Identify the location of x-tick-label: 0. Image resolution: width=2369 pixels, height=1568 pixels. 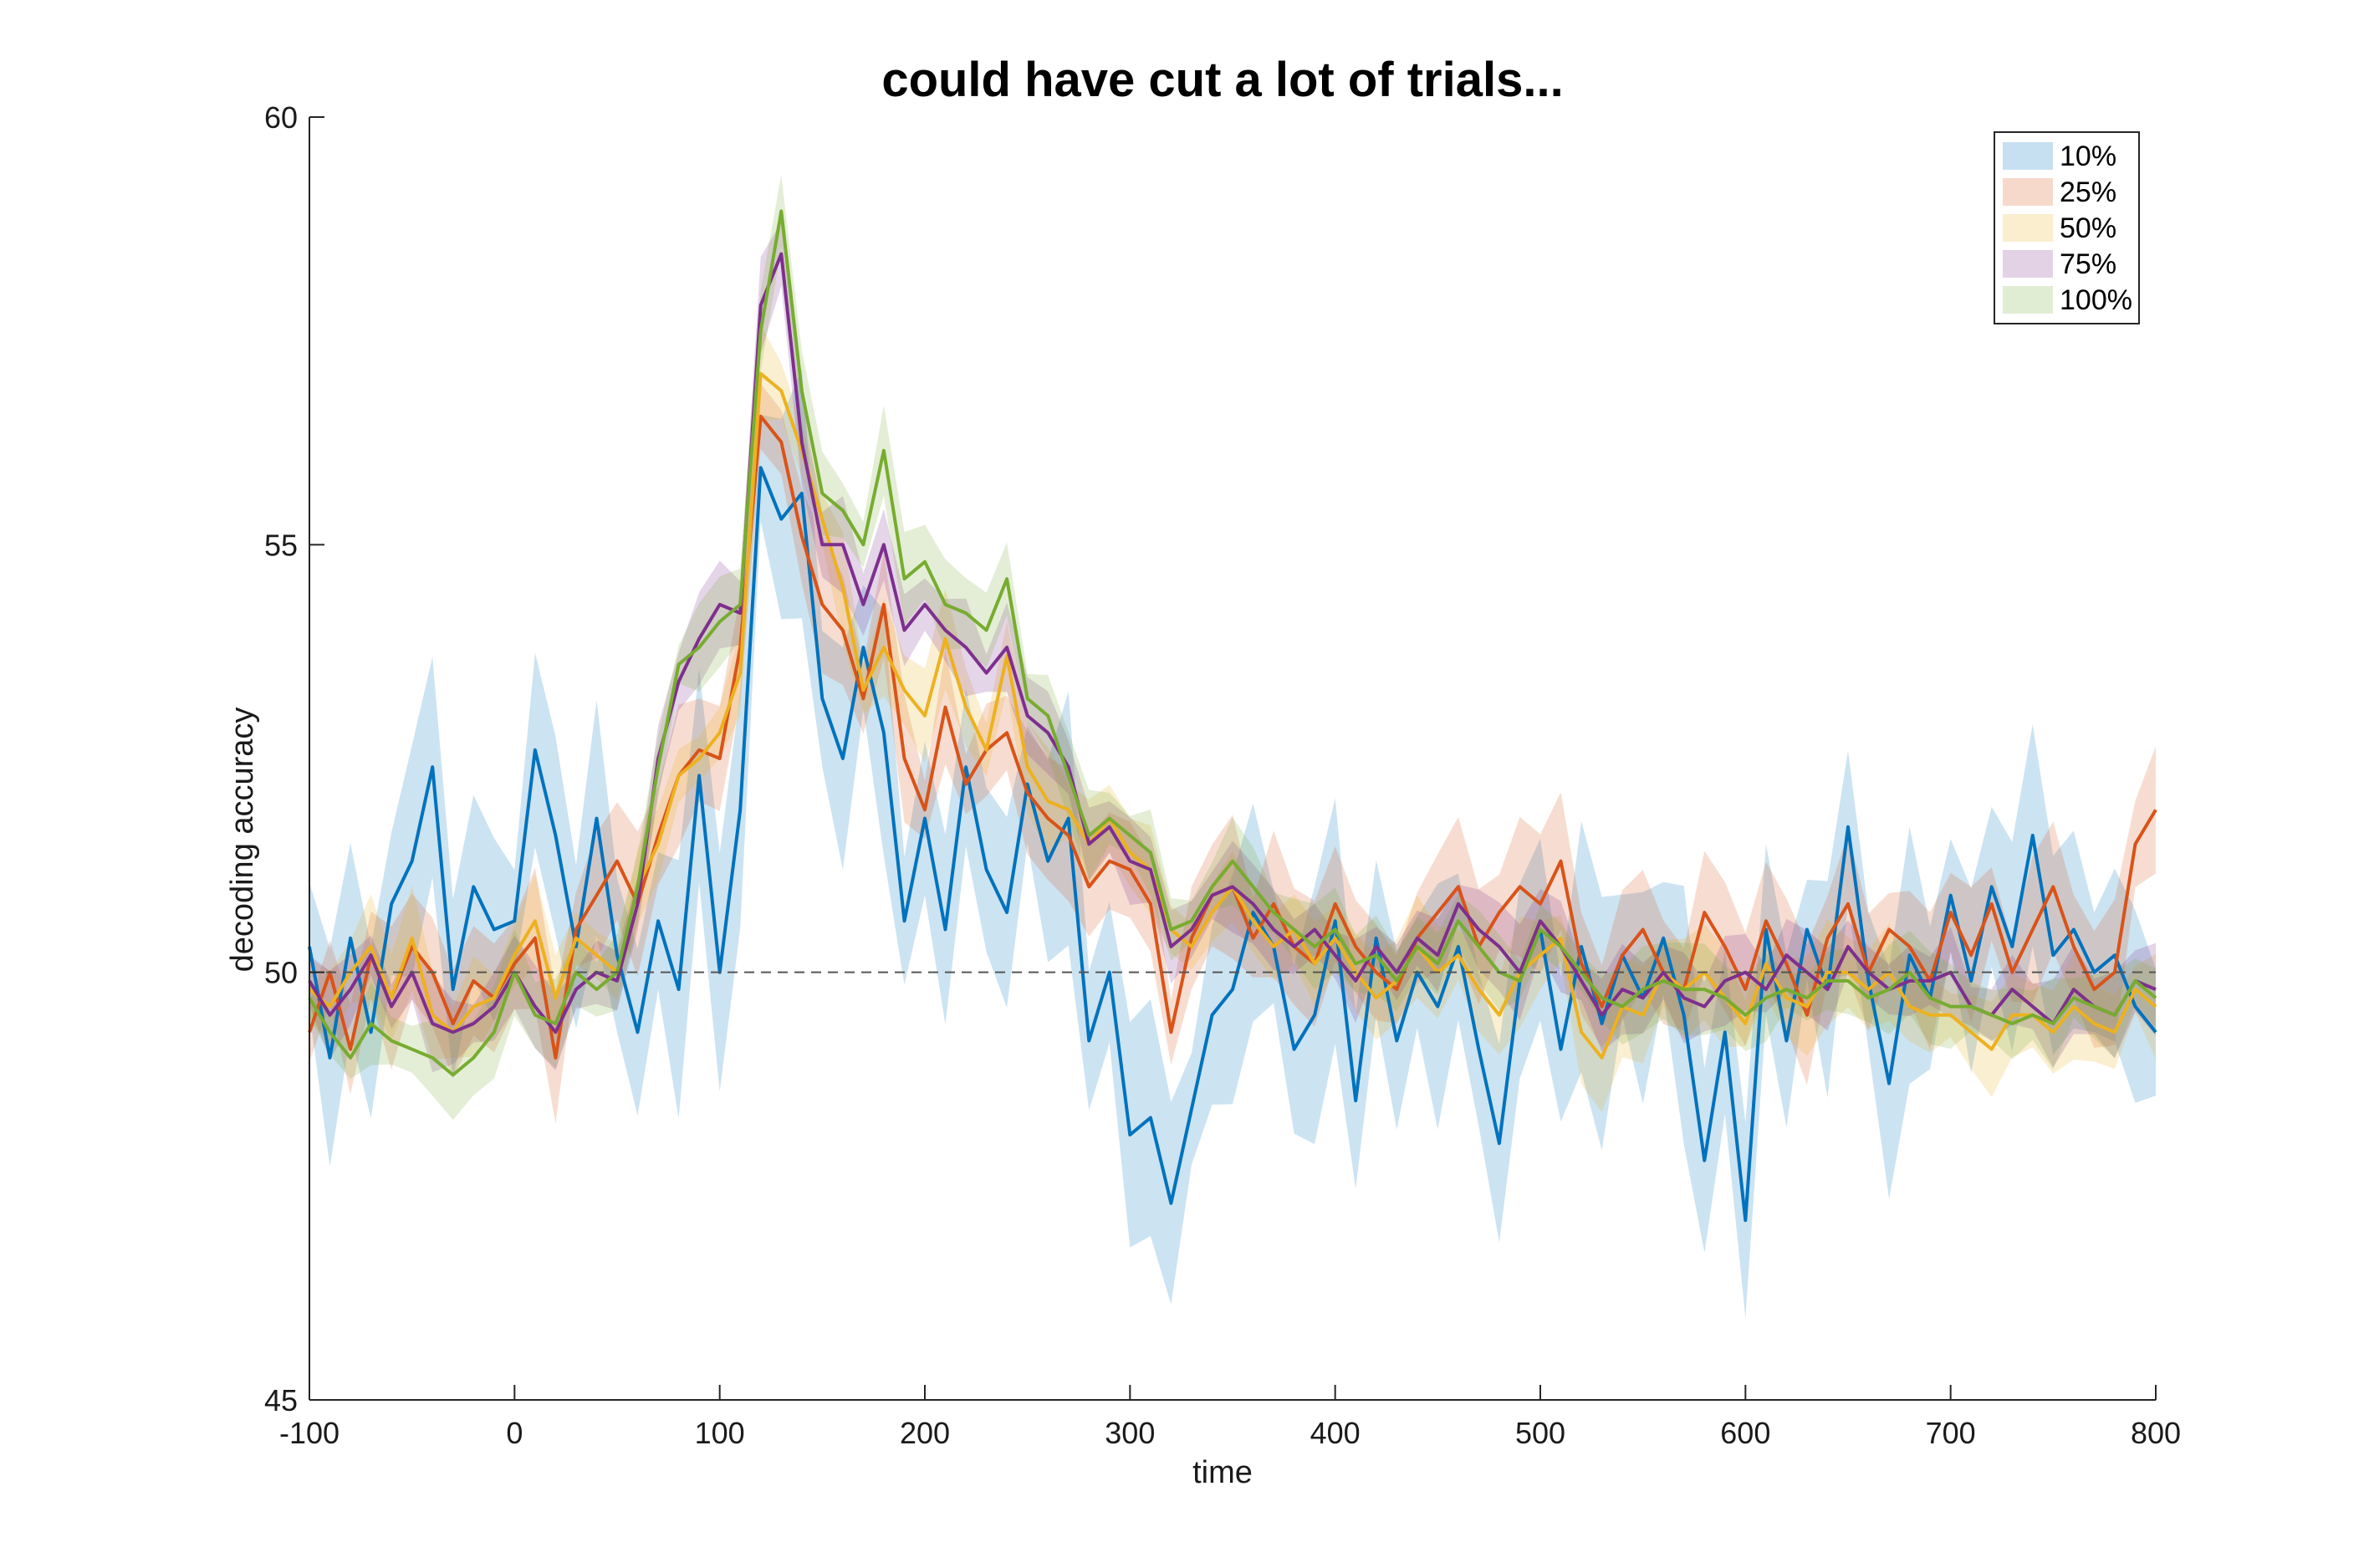
(514, 1433).